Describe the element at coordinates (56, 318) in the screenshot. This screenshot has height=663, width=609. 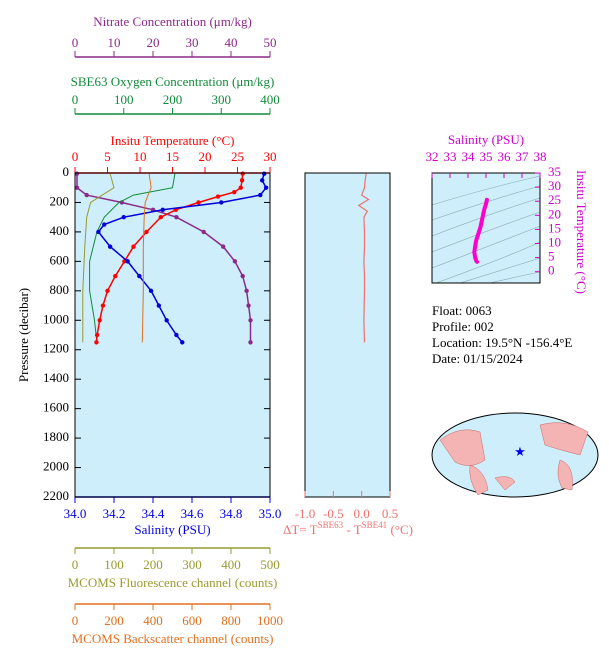
I see `y-tick-label: 1000` at that location.